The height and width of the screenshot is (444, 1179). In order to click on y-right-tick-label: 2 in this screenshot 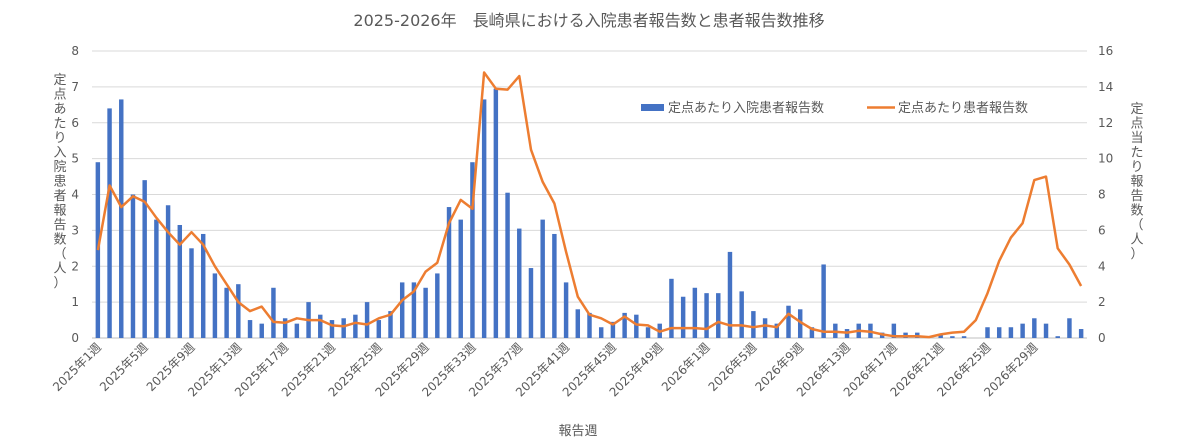, I will do `click(1102, 302)`.